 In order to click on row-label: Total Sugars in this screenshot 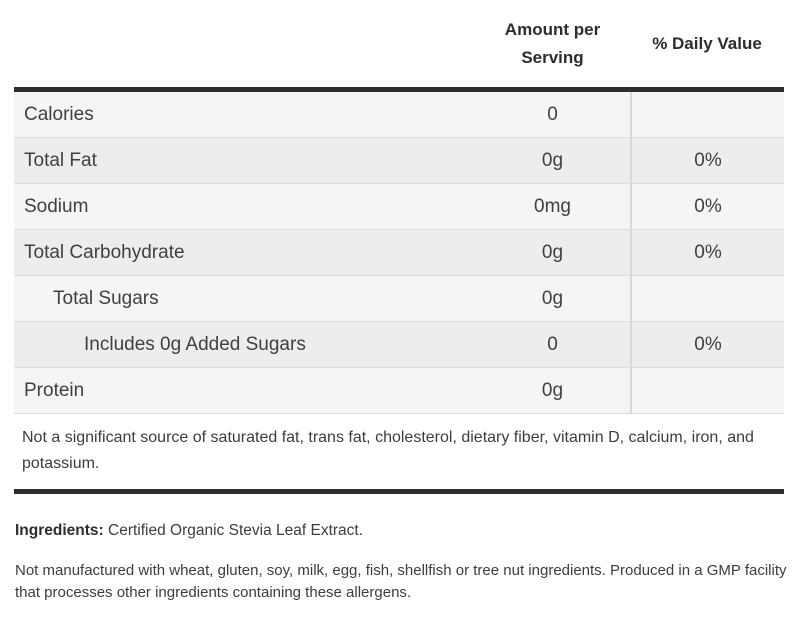, I will do `click(106, 298)`.